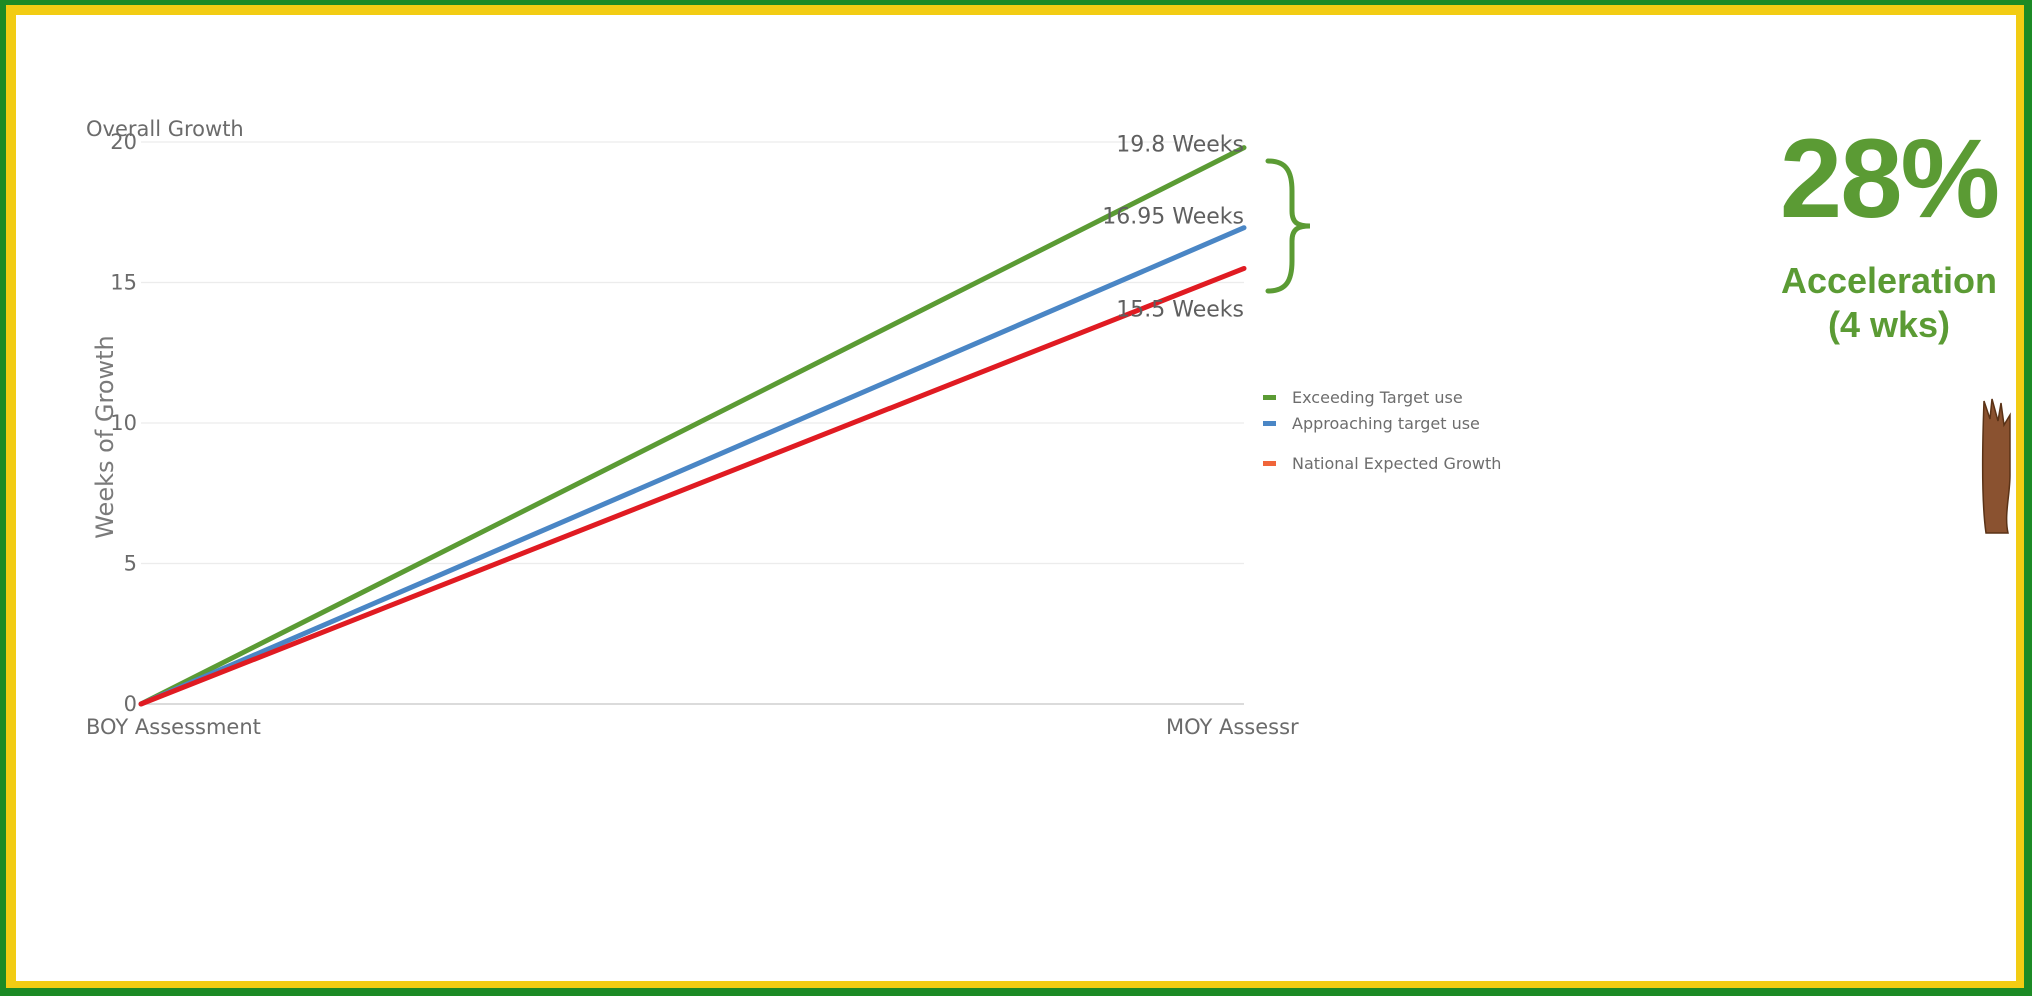 Image resolution: width=2032 pixels, height=996 pixels. What do you see at coordinates (165, 129) in the screenshot?
I see `chart-title: Overall Growth` at bounding box center [165, 129].